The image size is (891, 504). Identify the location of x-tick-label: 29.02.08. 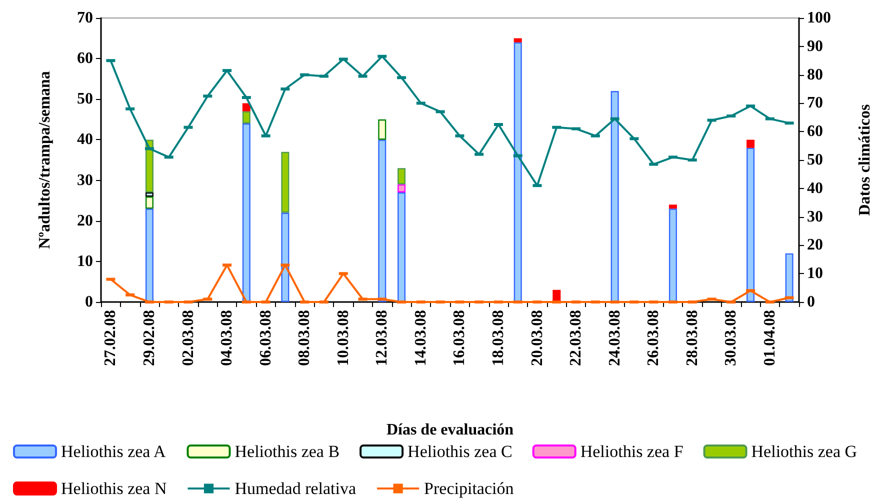
(149, 338).